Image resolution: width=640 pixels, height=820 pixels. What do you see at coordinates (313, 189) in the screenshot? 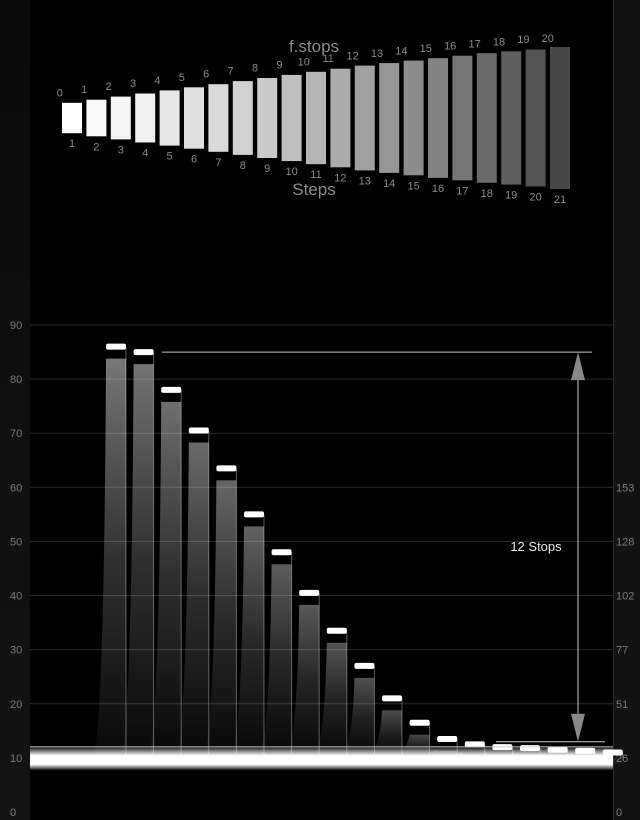
I see `x-axis-label: Steps` at bounding box center [313, 189].